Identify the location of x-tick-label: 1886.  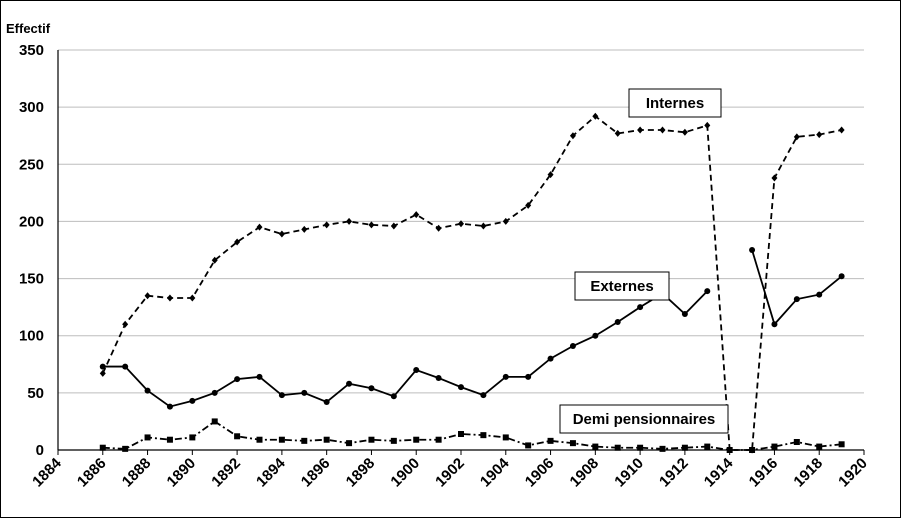
(92, 473).